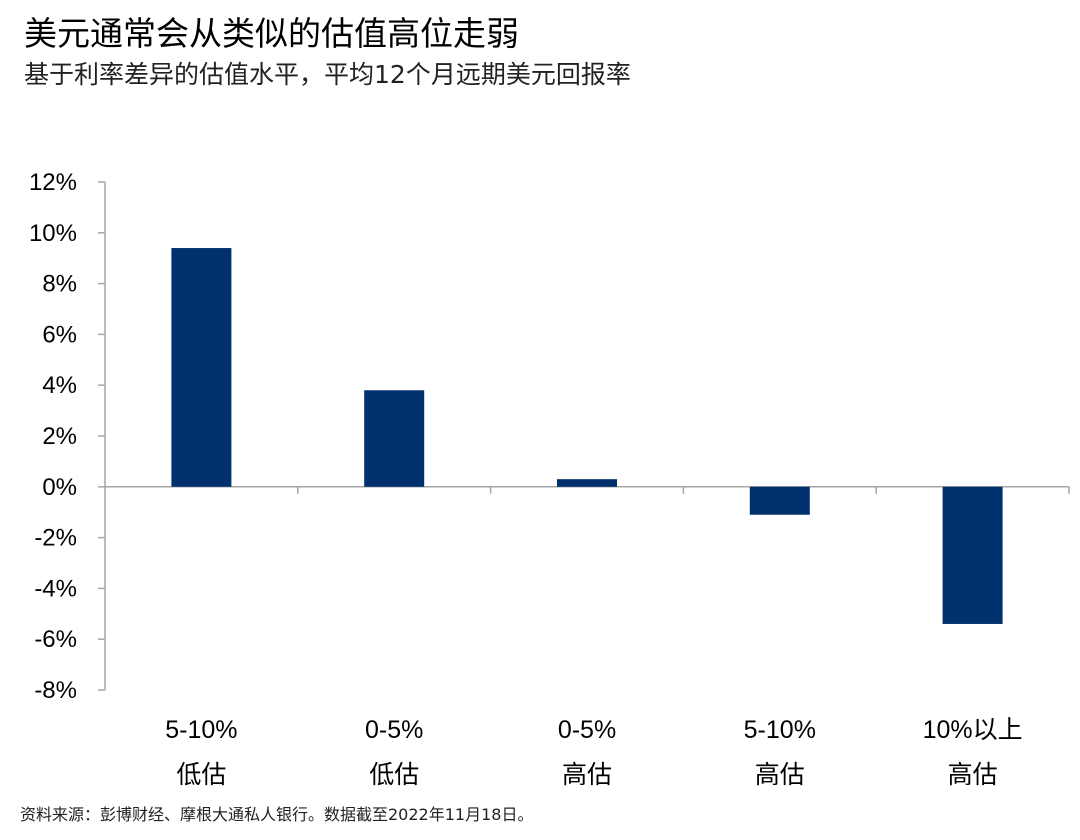  Describe the element at coordinates (59, 385) in the screenshot. I see `y-tick-label: 4%` at that location.